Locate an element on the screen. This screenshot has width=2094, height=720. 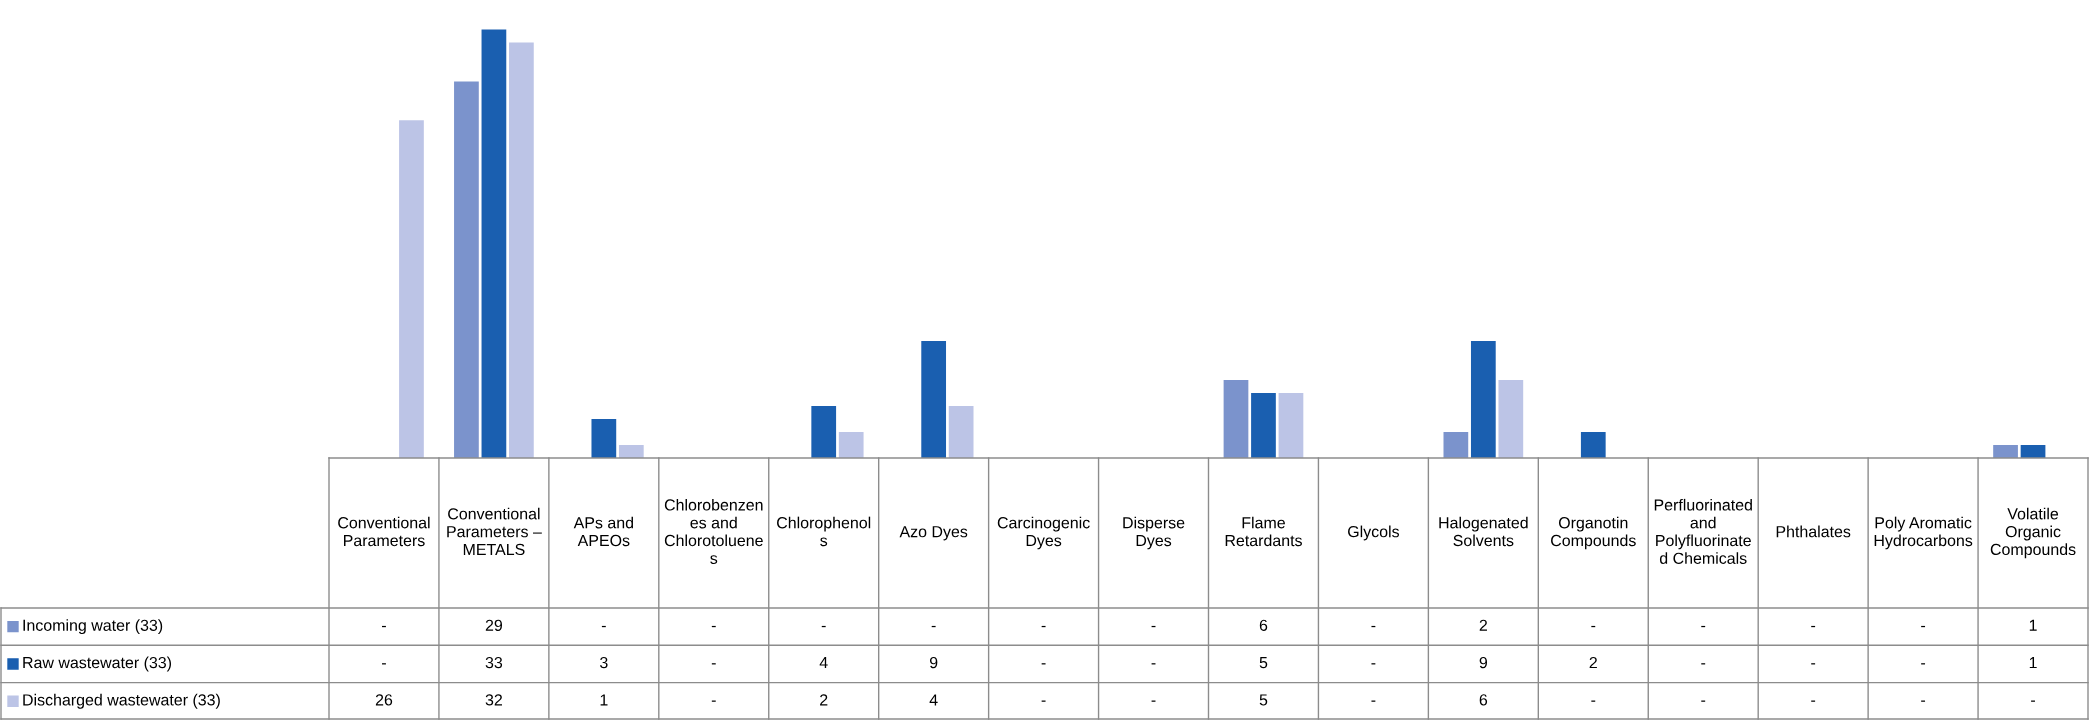
x-tick-label: Organotin Compounds is located at coordinates (1593, 533).